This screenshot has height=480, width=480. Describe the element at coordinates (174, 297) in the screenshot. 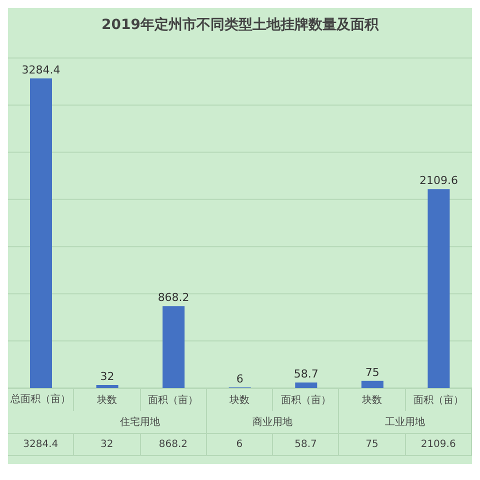

I see `text: 868.2` at that location.